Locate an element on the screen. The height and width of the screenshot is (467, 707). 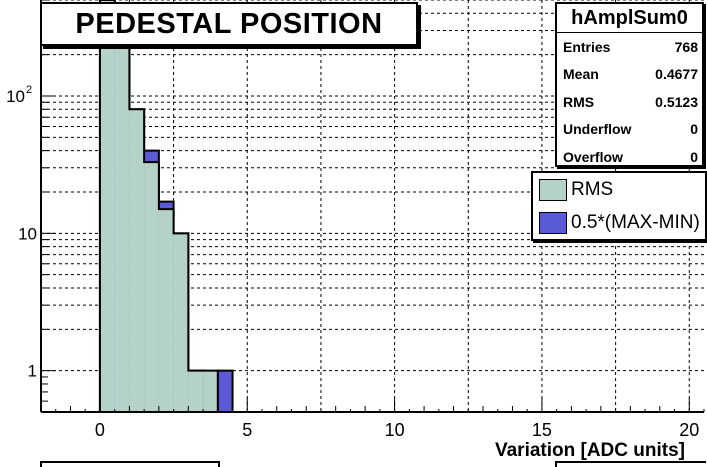
stats-row-mean: Mean 0.4677 is located at coordinates (629, 75).